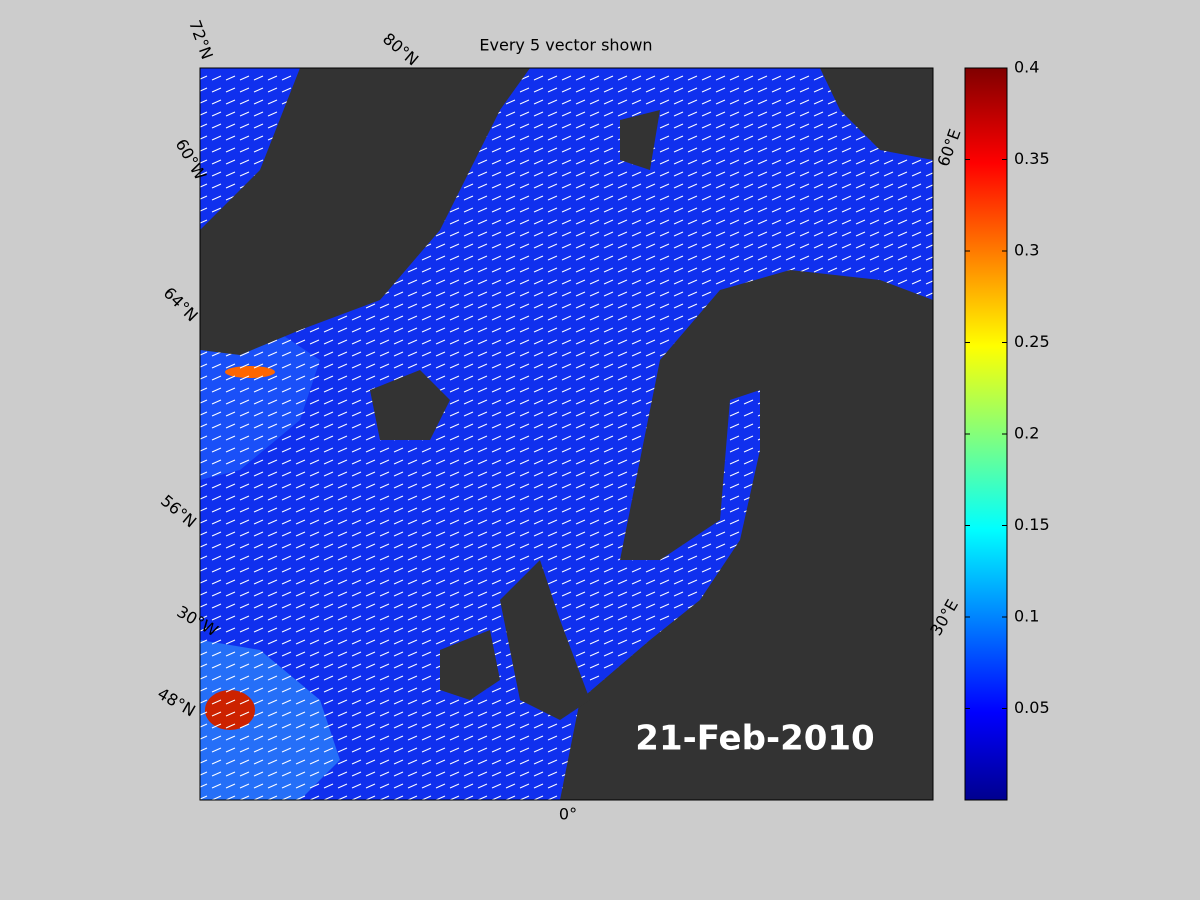 This screenshot has width=1200, height=900. What do you see at coordinates (754, 739) in the screenshot?
I see `date-label: 21-Feb-2010` at bounding box center [754, 739].